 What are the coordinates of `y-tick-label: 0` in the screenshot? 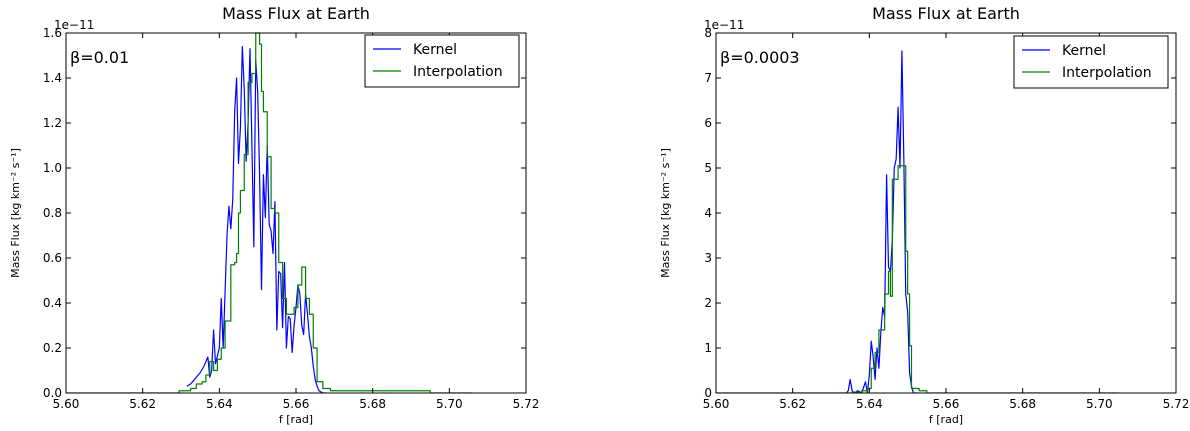 It's located at (708, 393).